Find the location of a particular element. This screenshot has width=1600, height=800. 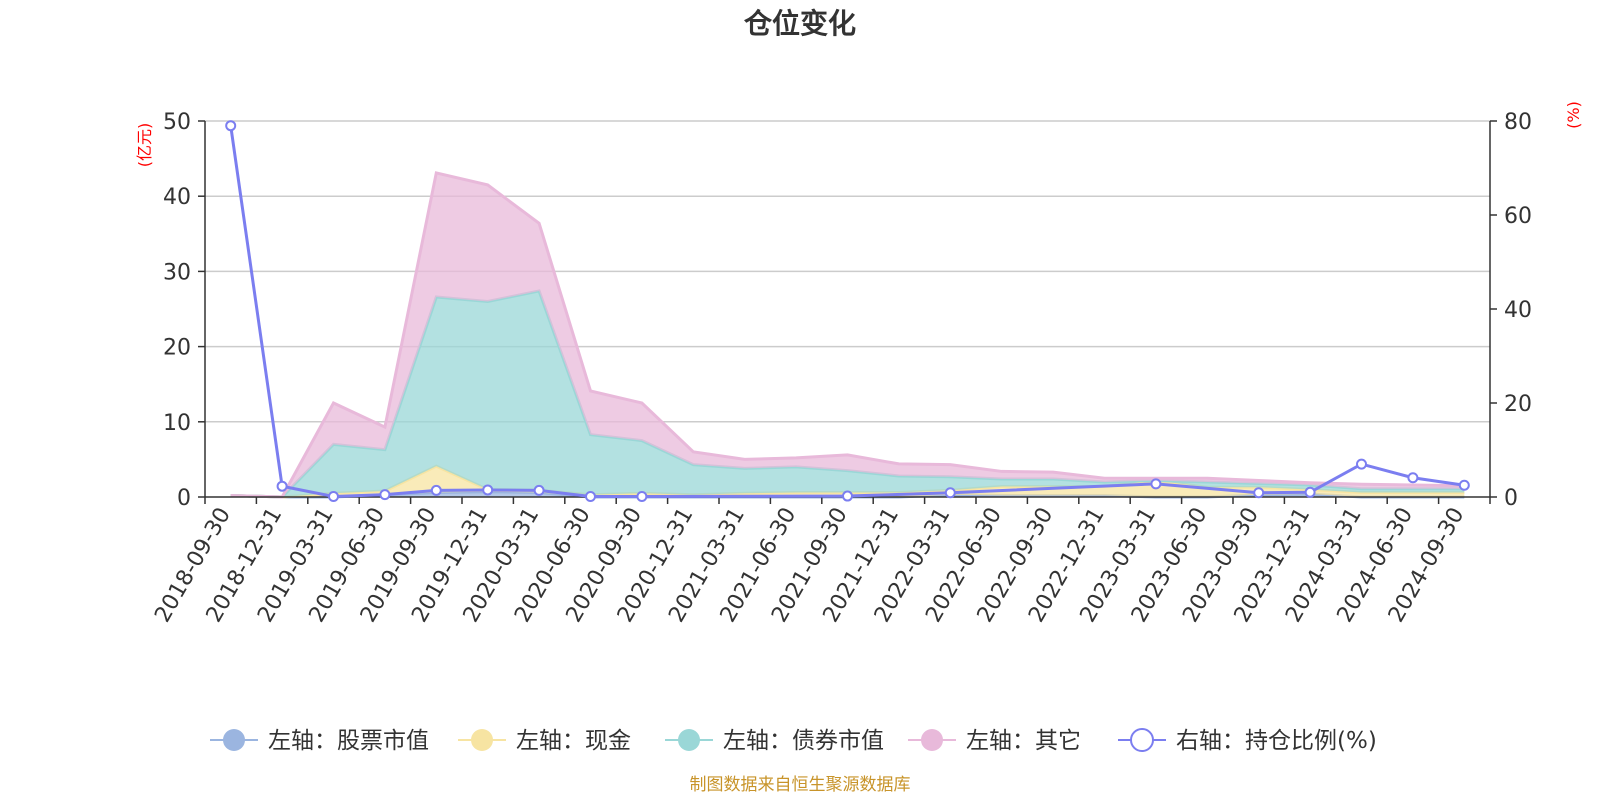

legend-label: 左轴：现金 is located at coordinates (573, 741).